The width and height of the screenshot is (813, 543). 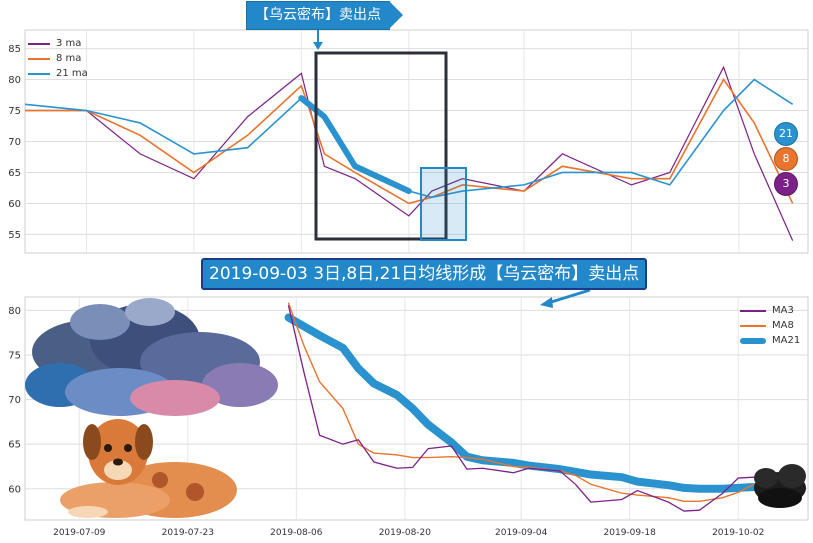 I want to click on legend-item-MA3: MA3, so click(x=770, y=310).